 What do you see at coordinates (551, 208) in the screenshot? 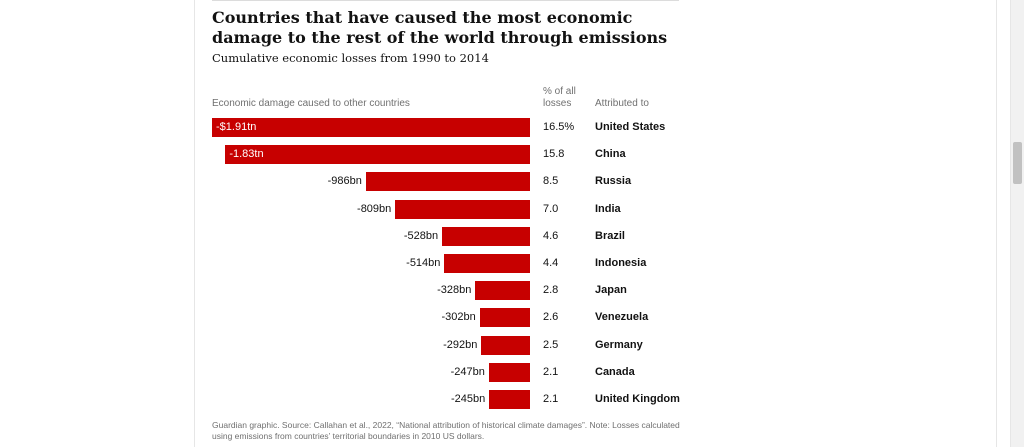
I see `pct-label: 7.0` at bounding box center [551, 208].